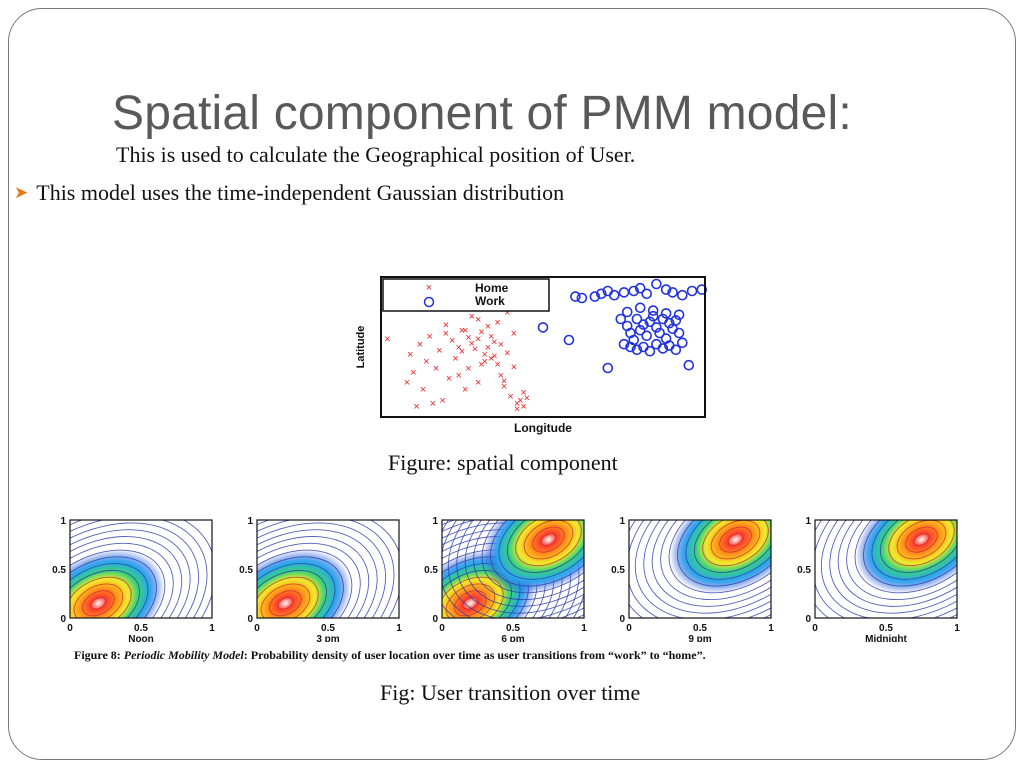  I want to click on panel-time-label: Midnight, so click(886, 638).